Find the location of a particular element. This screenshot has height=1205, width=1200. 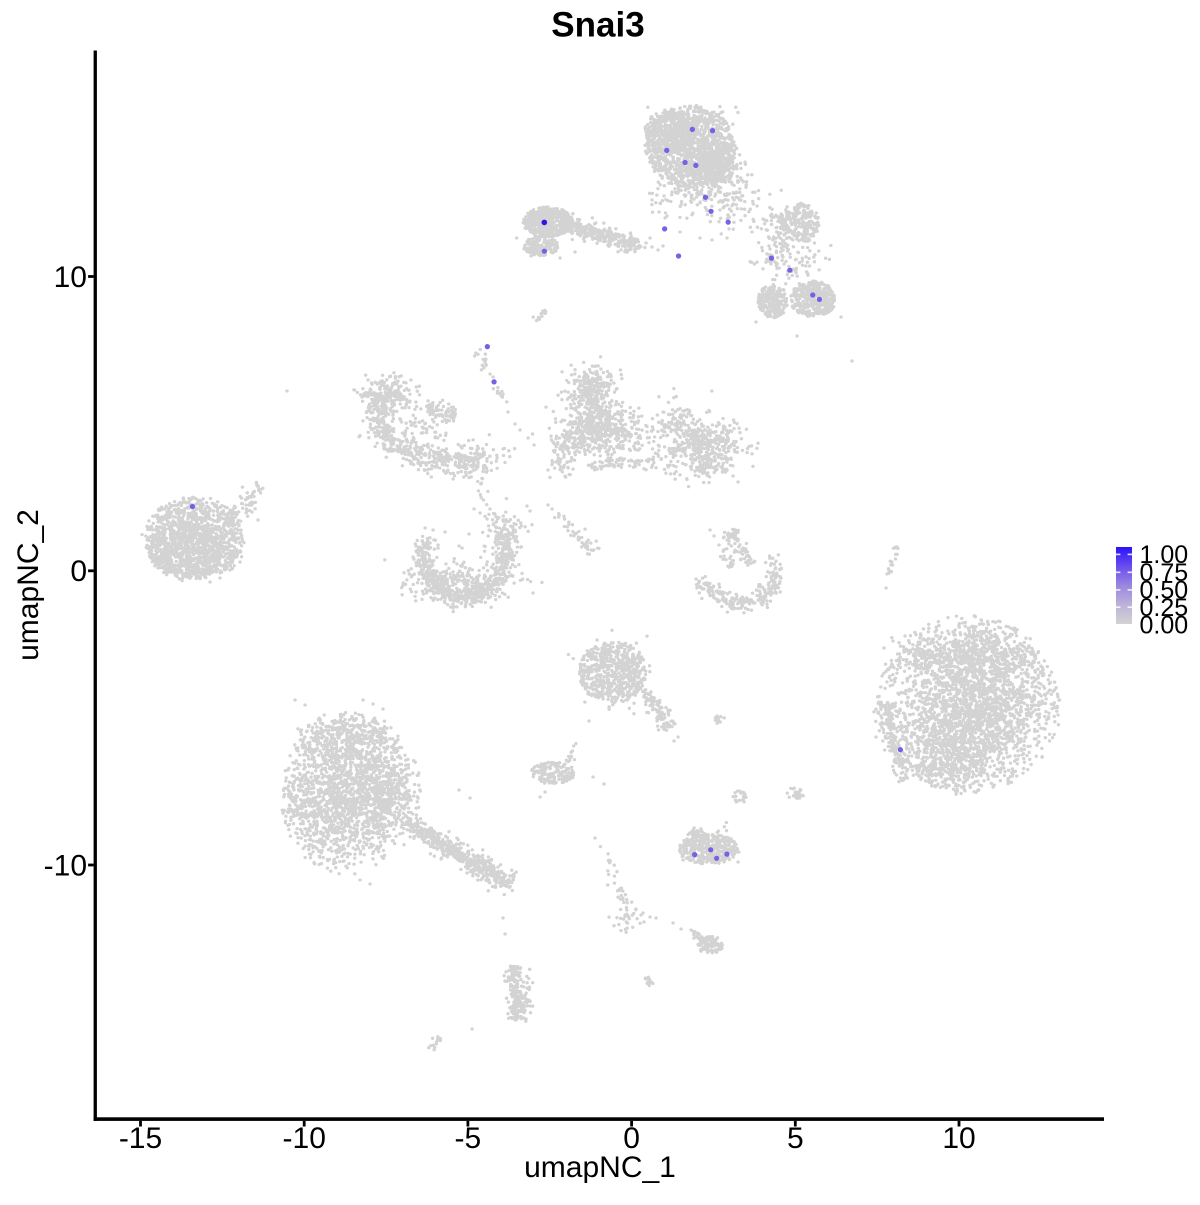

svg-text: 0.00 is located at coordinates (1164, 625).